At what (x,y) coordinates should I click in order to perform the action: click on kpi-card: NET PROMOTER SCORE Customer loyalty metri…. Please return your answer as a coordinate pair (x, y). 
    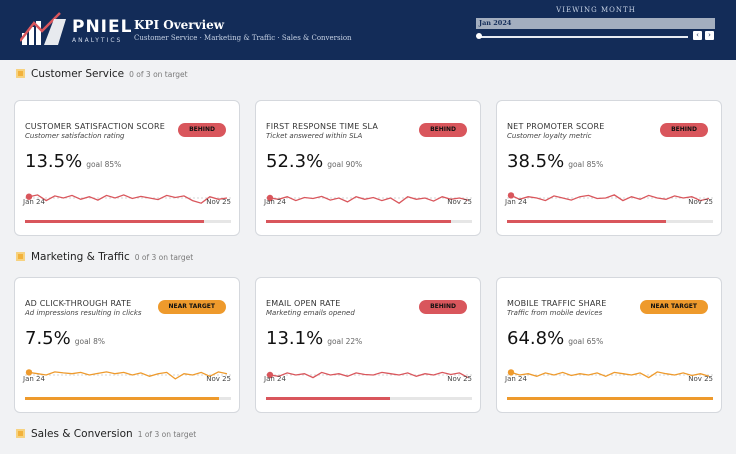
    Looking at the image, I should click on (609, 168).